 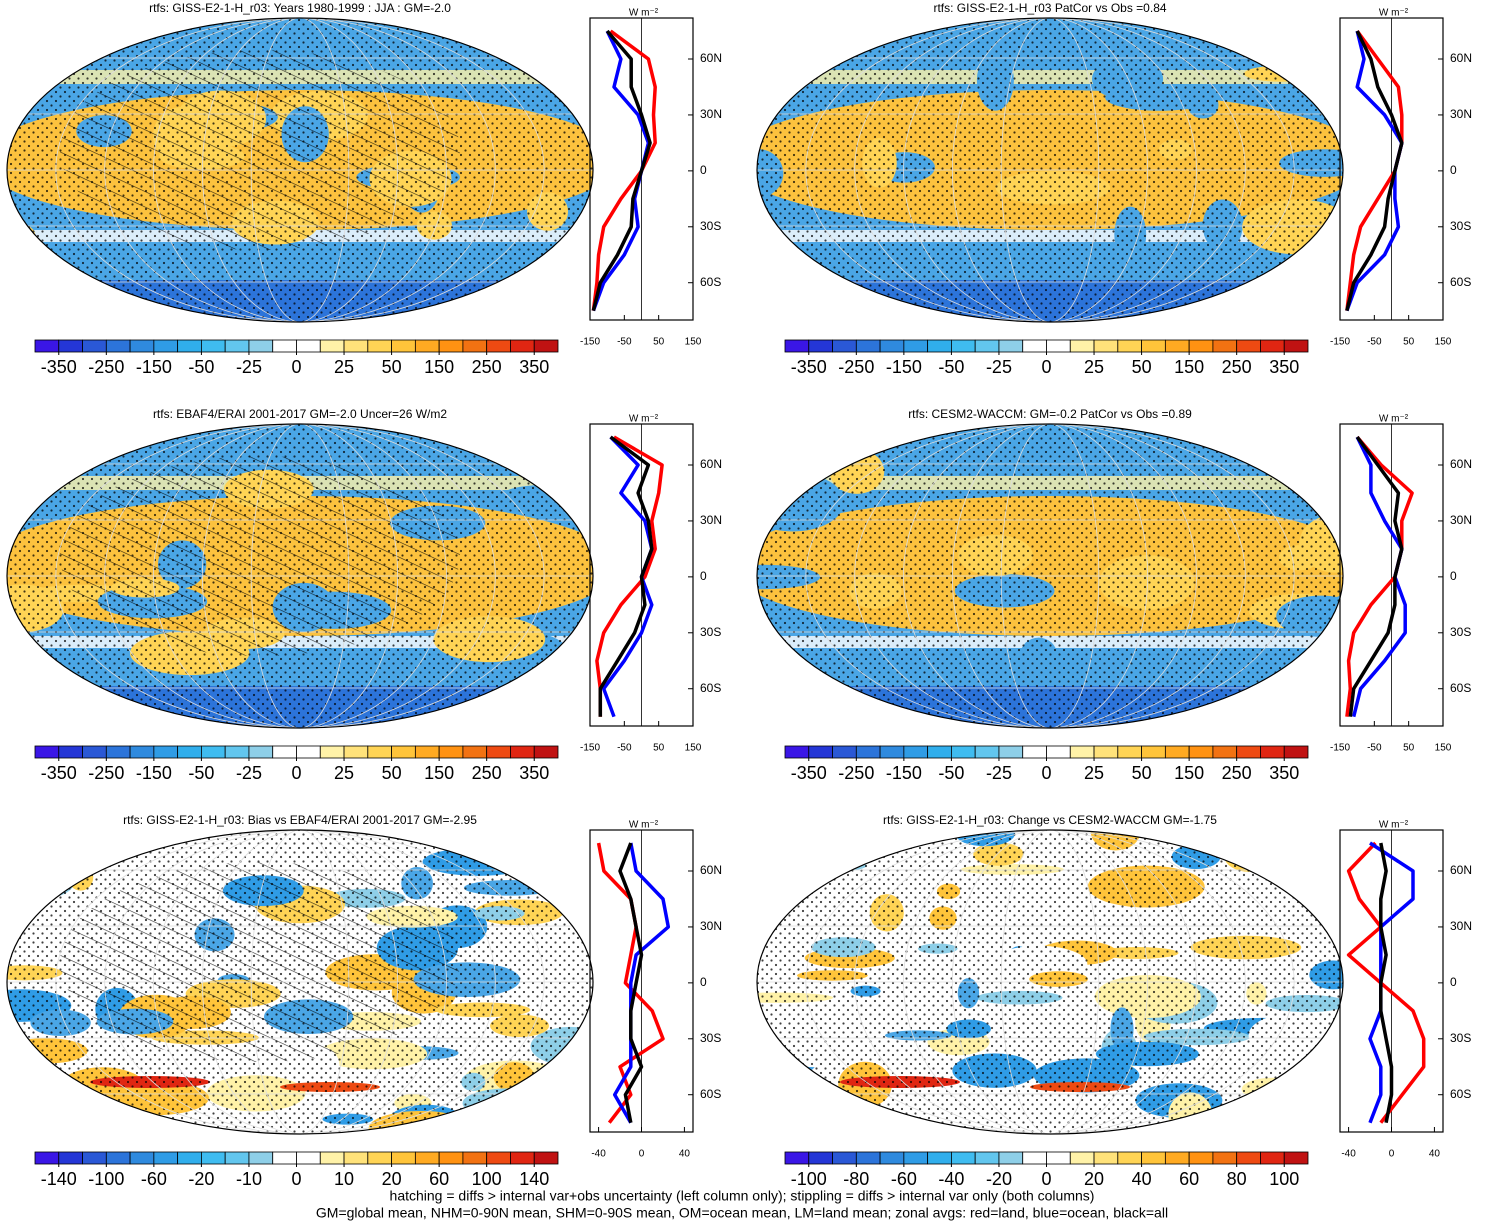 What do you see at coordinates (856, 1179) in the screenshot?
I see `colorbar-label: -80` at bounding box center [856, 1179].